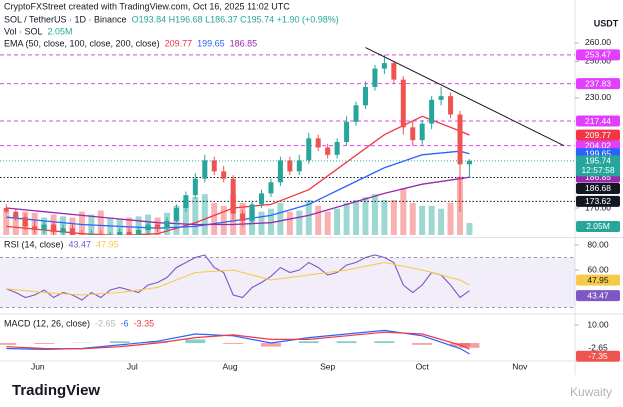  I want to click on x-tick-label: Aug, so click(229, 366).